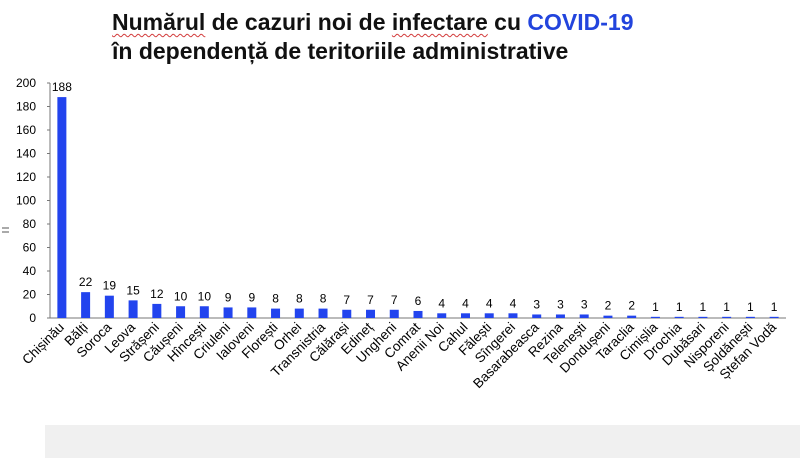 The width and height of the screenshot is (800, 458). I want to click on corner-panel, so click(22, 441).